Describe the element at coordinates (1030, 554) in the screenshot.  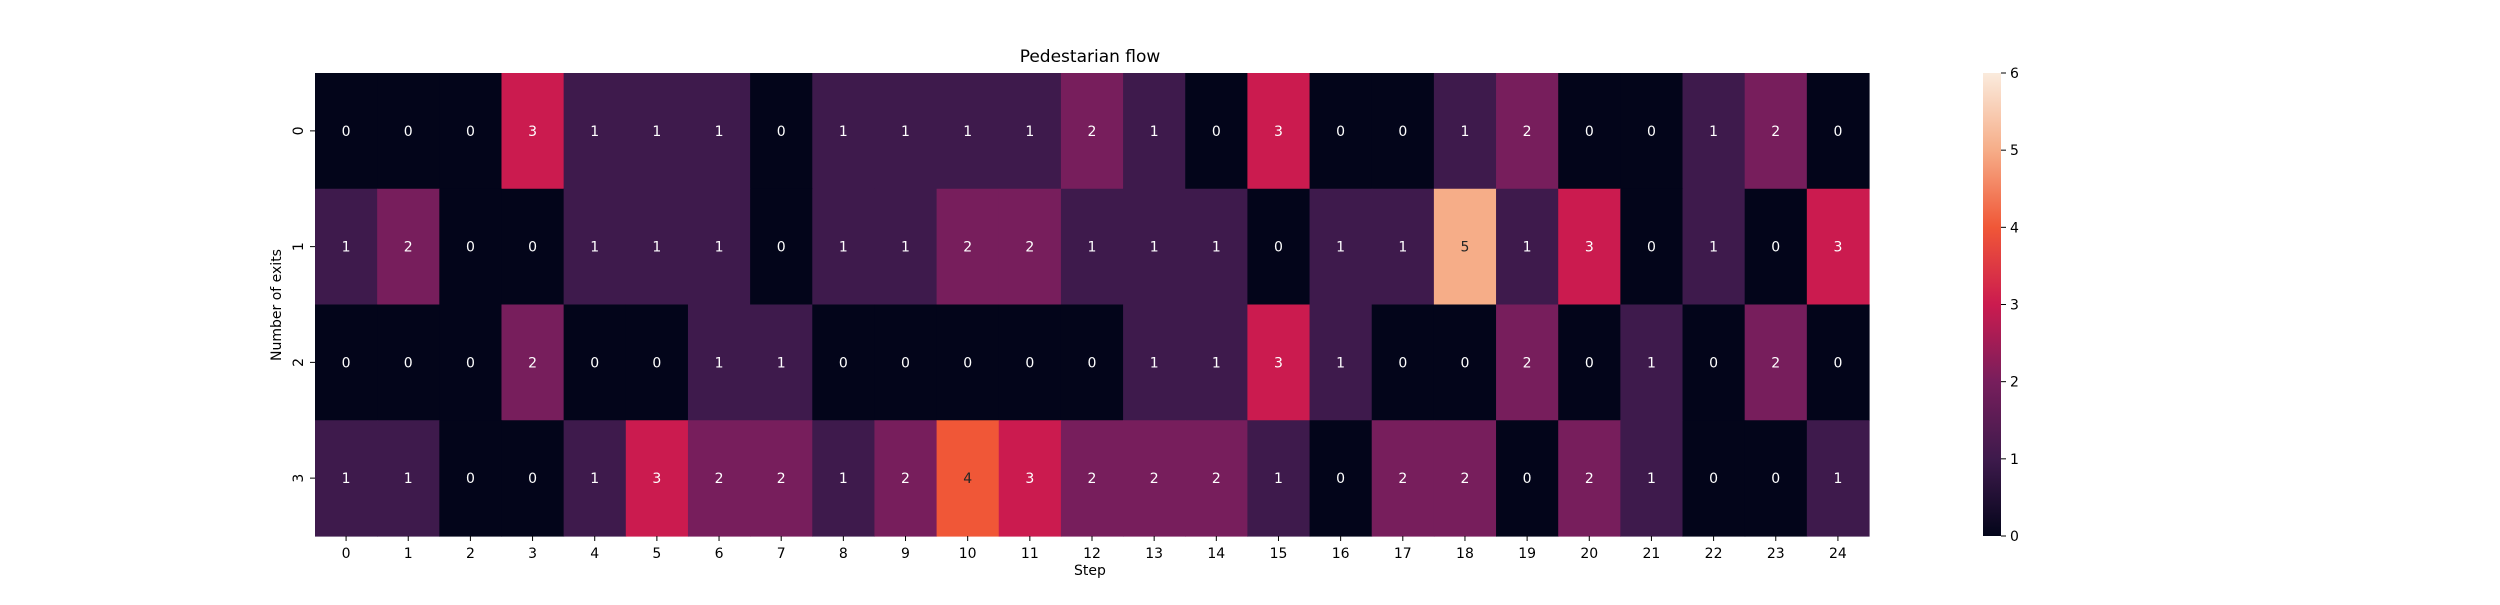
I see `x-tick-label: 11` at that location.